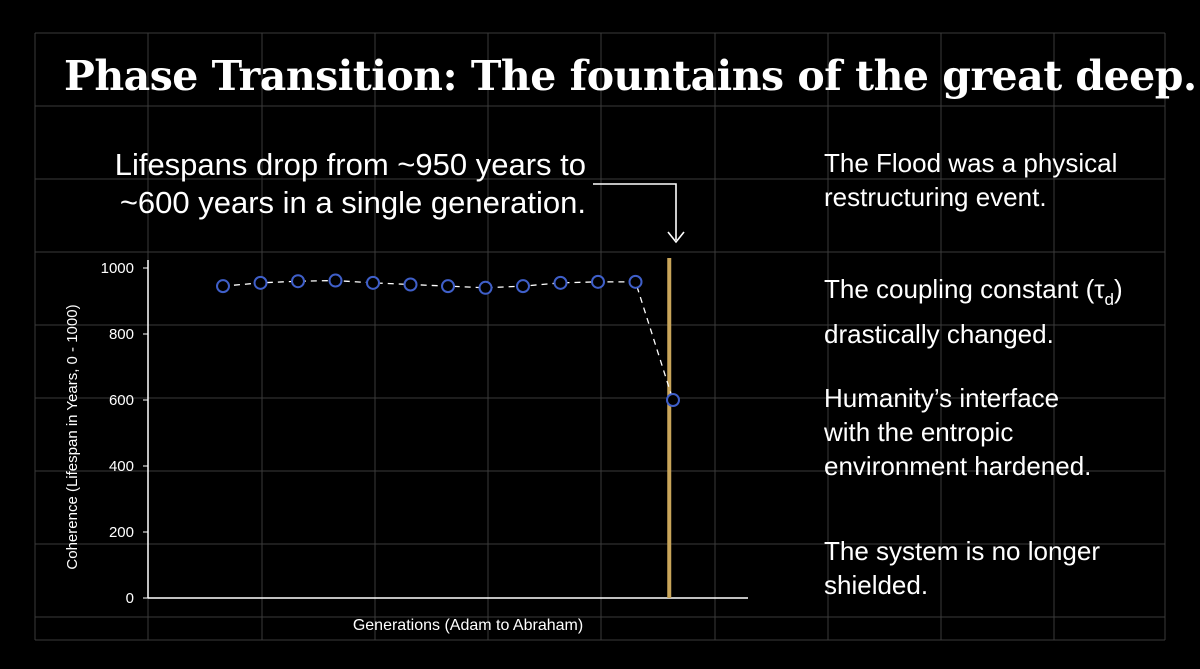 Image resolution: width=1200 pixels, height=669 pixels. What do you see at coordinates (350, 164) in the screenshot?
I see `callout-line-1: Lifespans drop from ~950 years to` at bounding box center [350, 164].